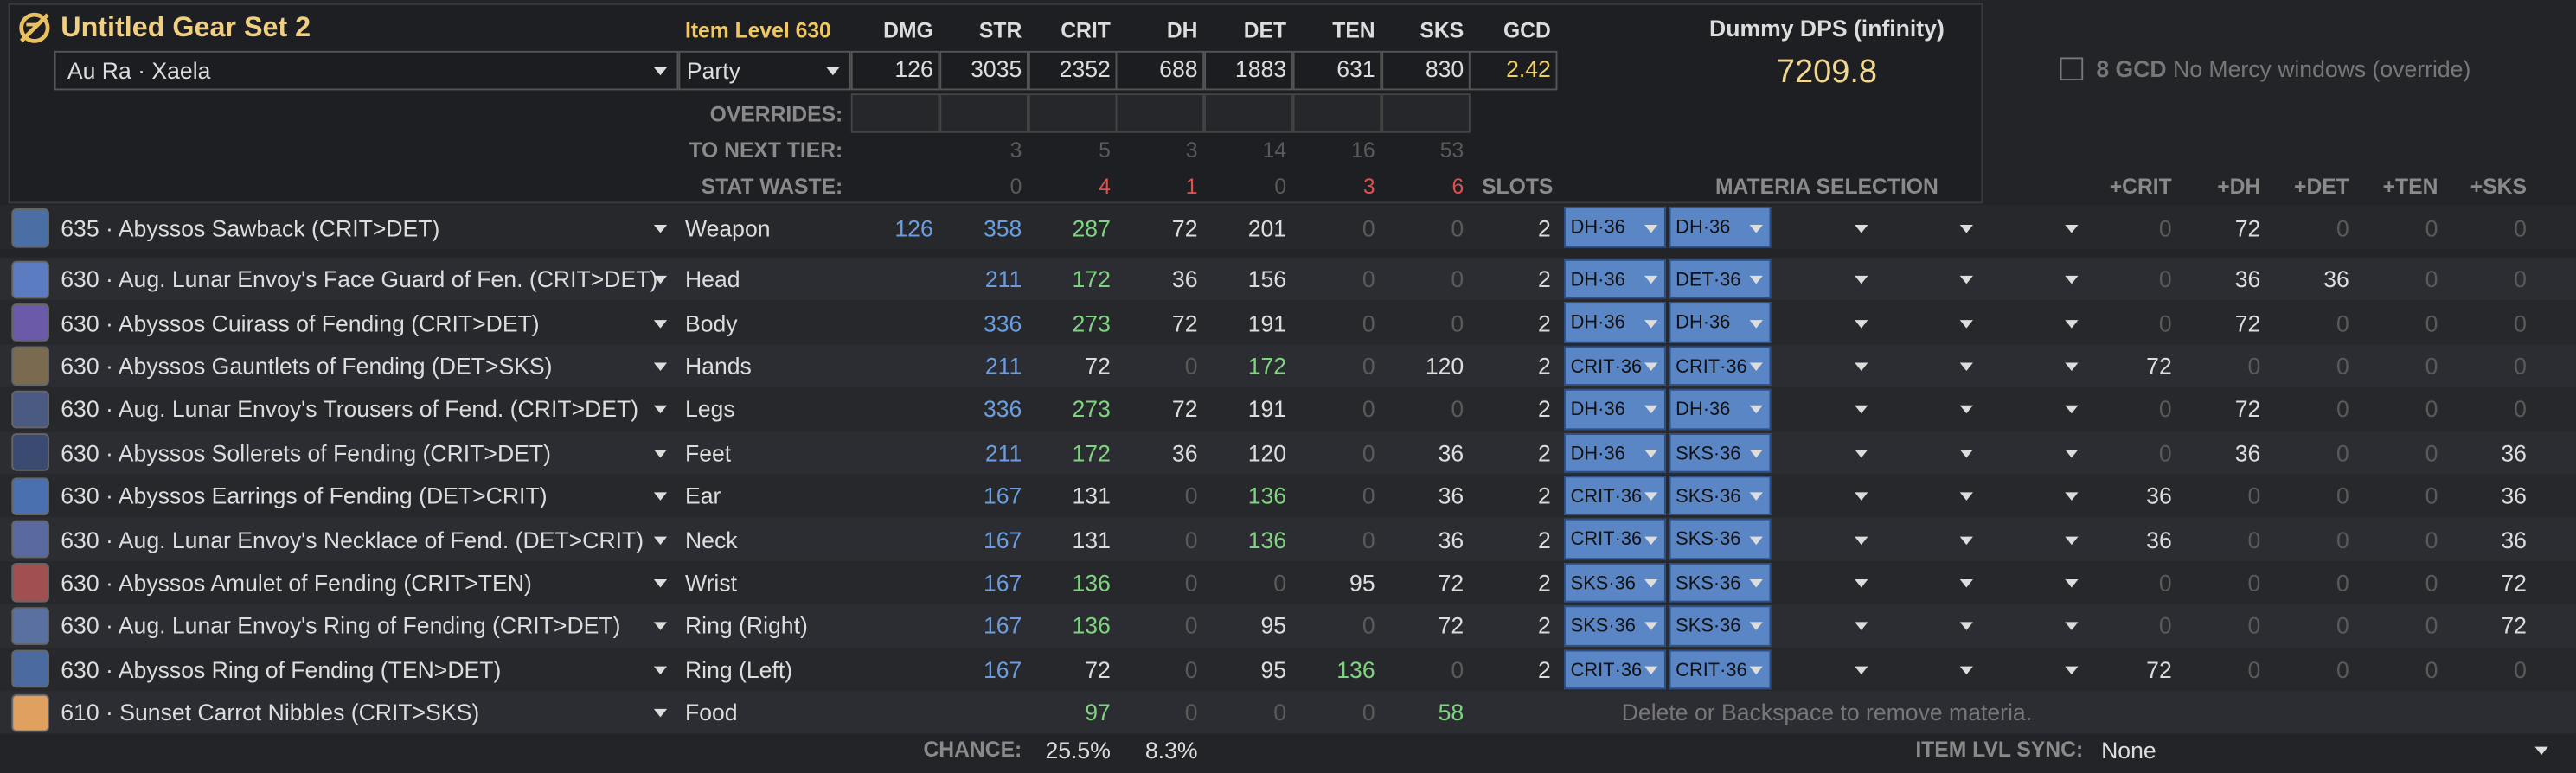 Image resolution: width=2576 pixels, height=773 pixels. Describe the element at coordinates (1105, 186) in the screenshot. I see `stat-waste: 4` at that location.